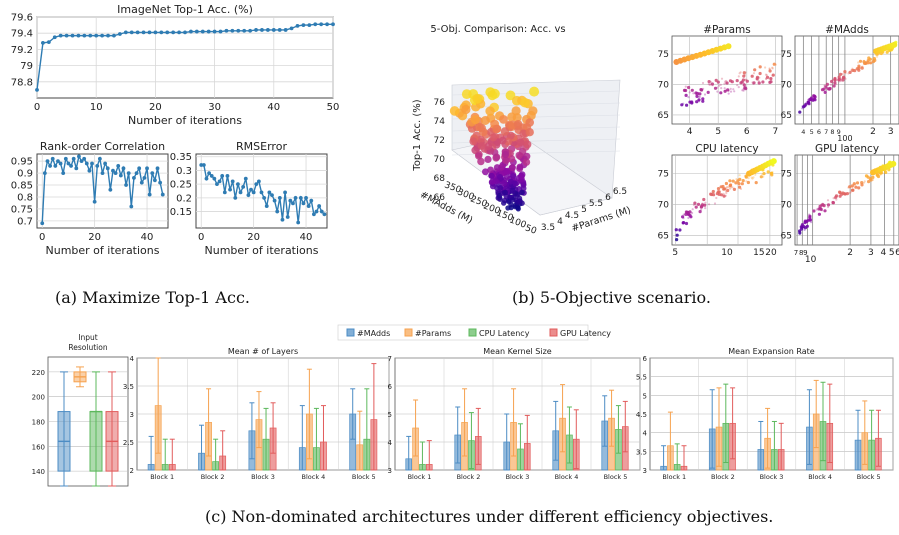  Describe the element at coordinates (273, 107) in the screenshot. I see `top1-xtick-label: 40` at that location.